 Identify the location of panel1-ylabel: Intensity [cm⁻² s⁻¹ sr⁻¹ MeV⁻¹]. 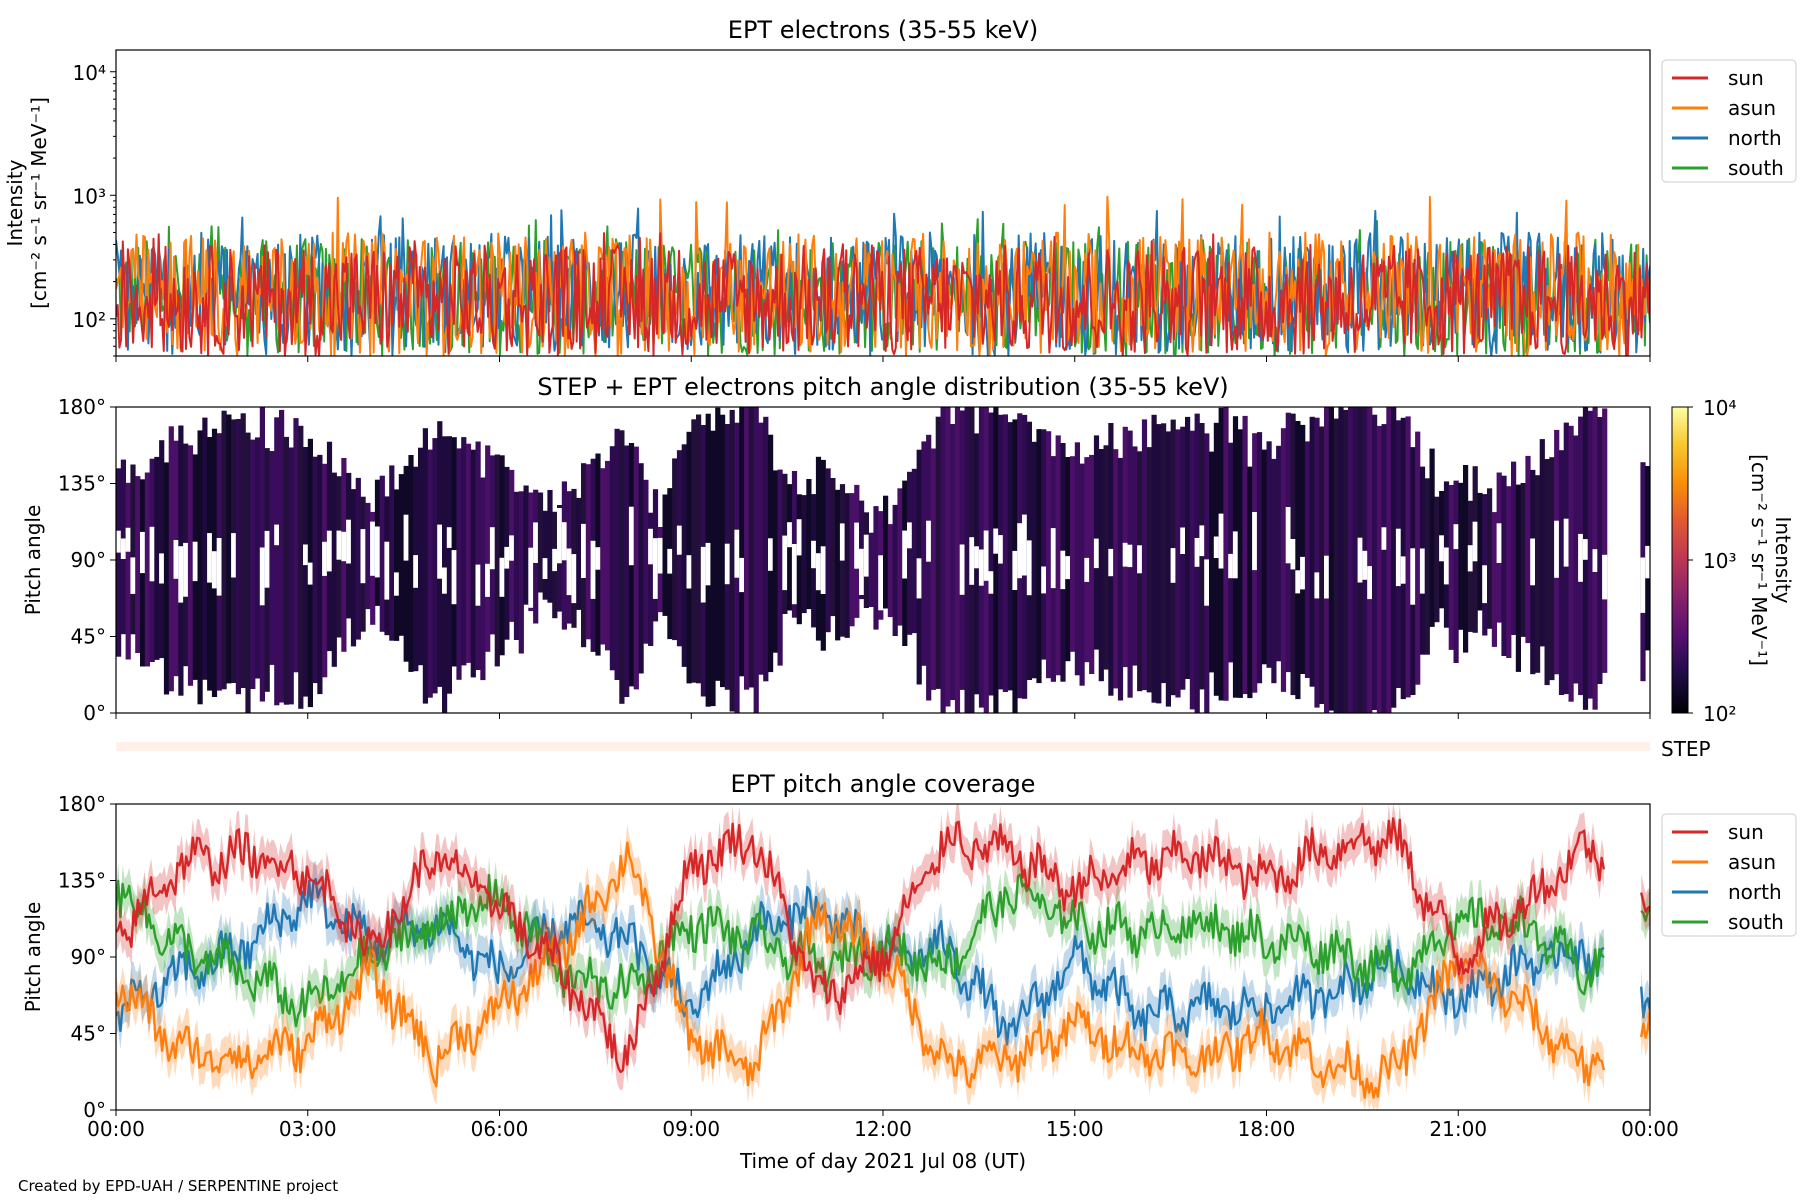
(27, 203).